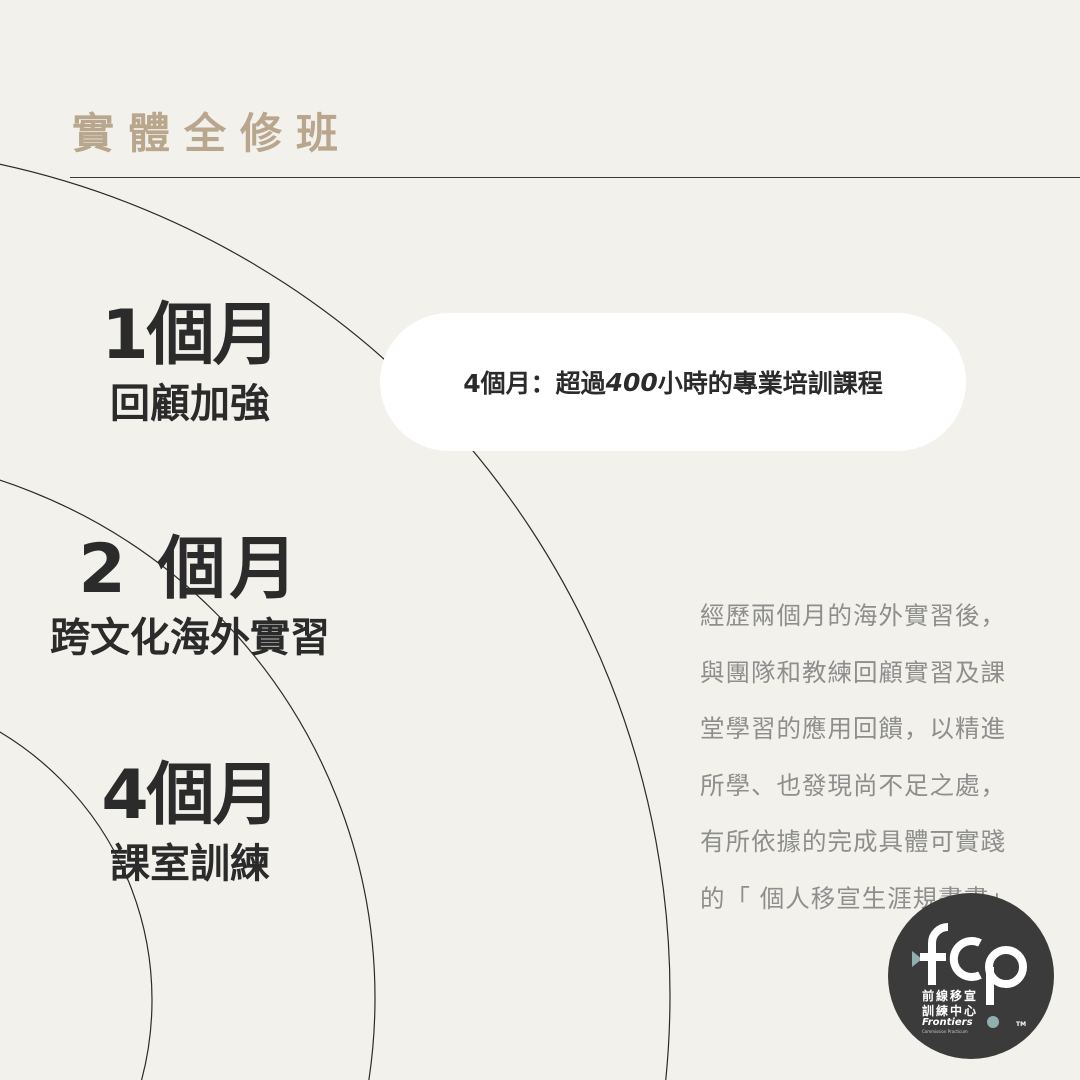 The height and width of the screenshot is (1080, 1080). Describe the element at coordinates (947, 1022) in the screenshot. I see `logo-name-en: Frontiers` at that location.